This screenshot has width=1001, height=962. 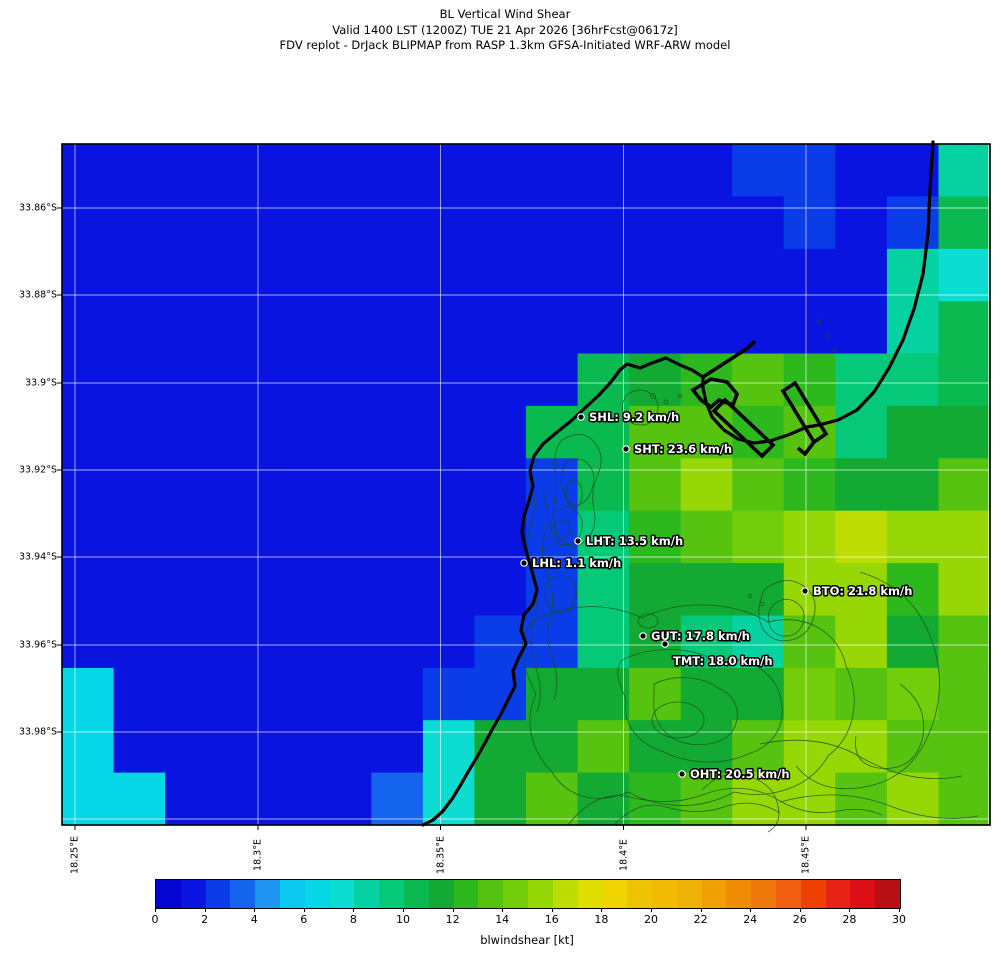 What do you see at coordinates (862, 591) in the screenshot?
I see `station-label-bto: BTO: 21.8 km/h` at bounding box center [862, 591].